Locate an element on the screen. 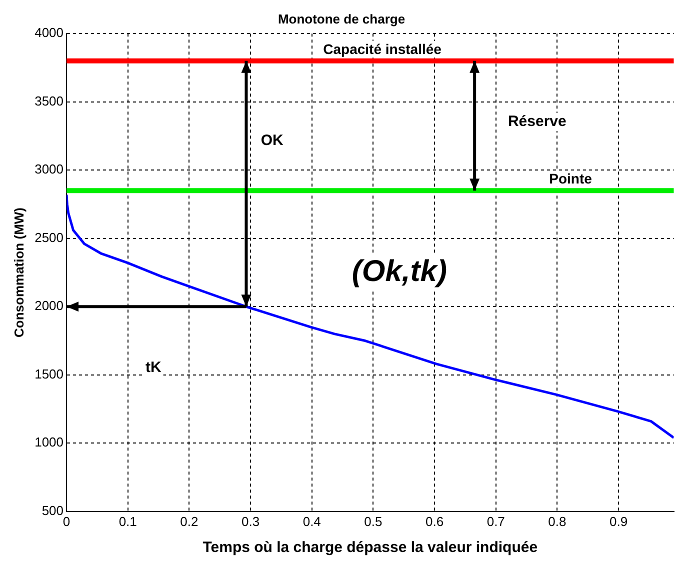 This screenshot has height=569, width=683. y-tick-label: 3500 is located at coordinates (49, 100).